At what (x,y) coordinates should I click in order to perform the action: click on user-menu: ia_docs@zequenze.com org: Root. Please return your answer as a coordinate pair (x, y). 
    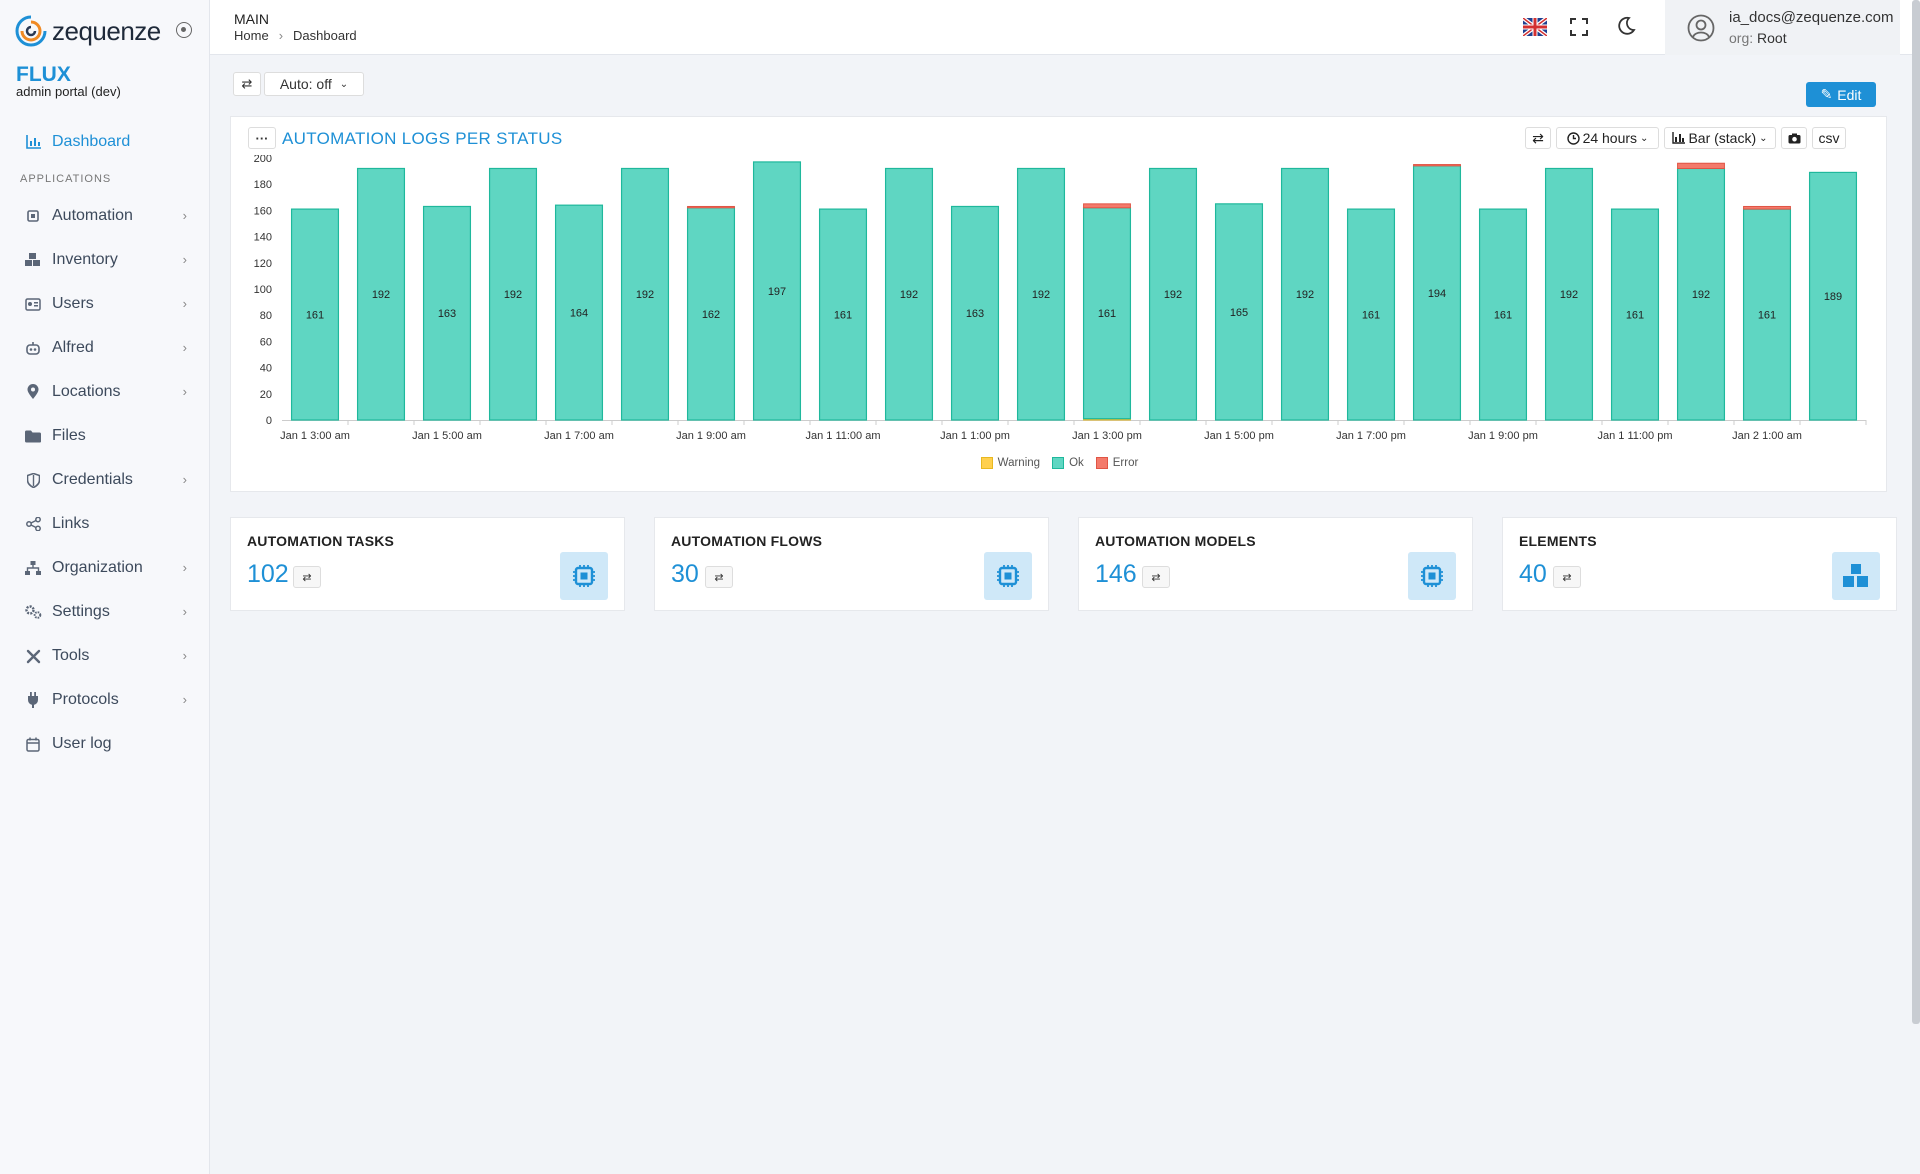
    Looking at the image, I should click on (1782, 27).